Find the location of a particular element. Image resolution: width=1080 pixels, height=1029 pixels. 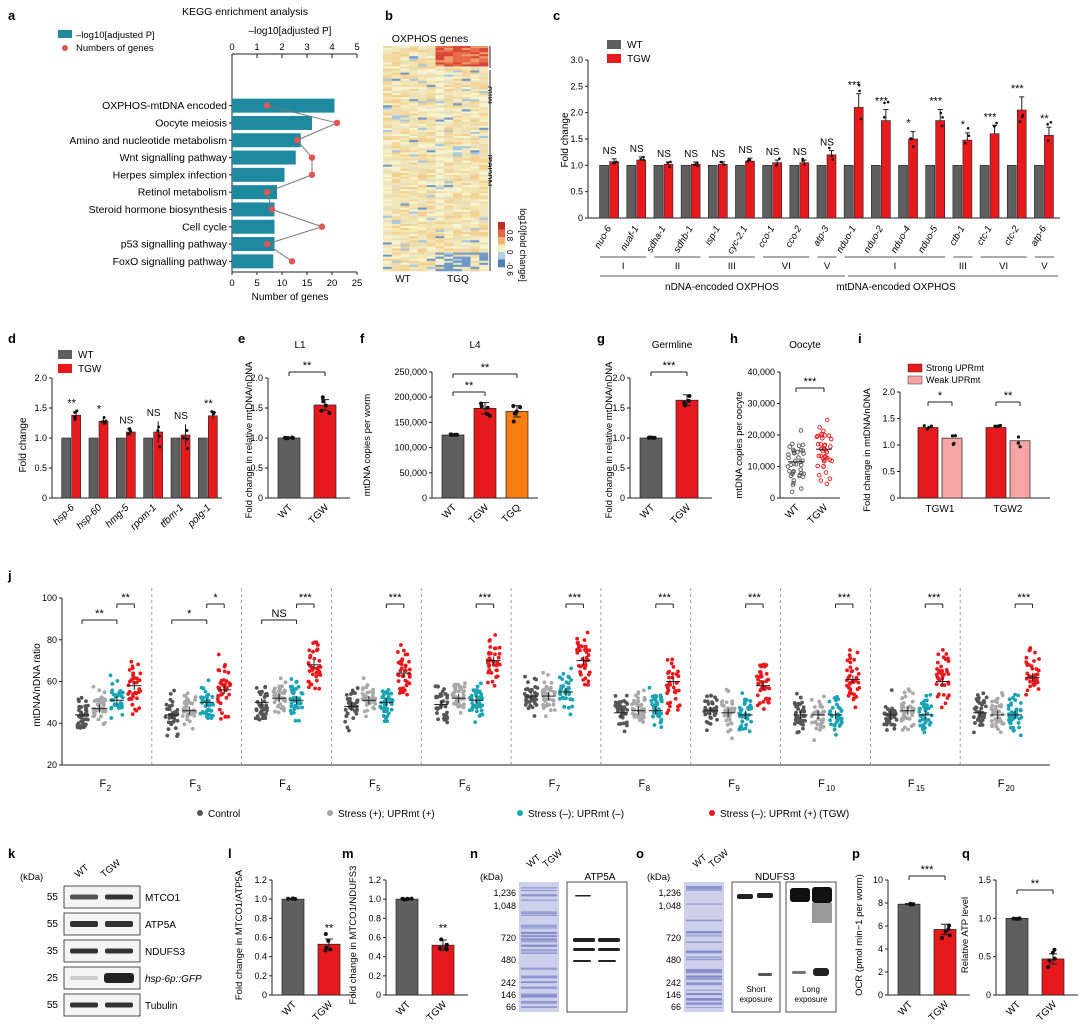

c-y-tick-label: 2.5 is located at coordinates (576, 86).